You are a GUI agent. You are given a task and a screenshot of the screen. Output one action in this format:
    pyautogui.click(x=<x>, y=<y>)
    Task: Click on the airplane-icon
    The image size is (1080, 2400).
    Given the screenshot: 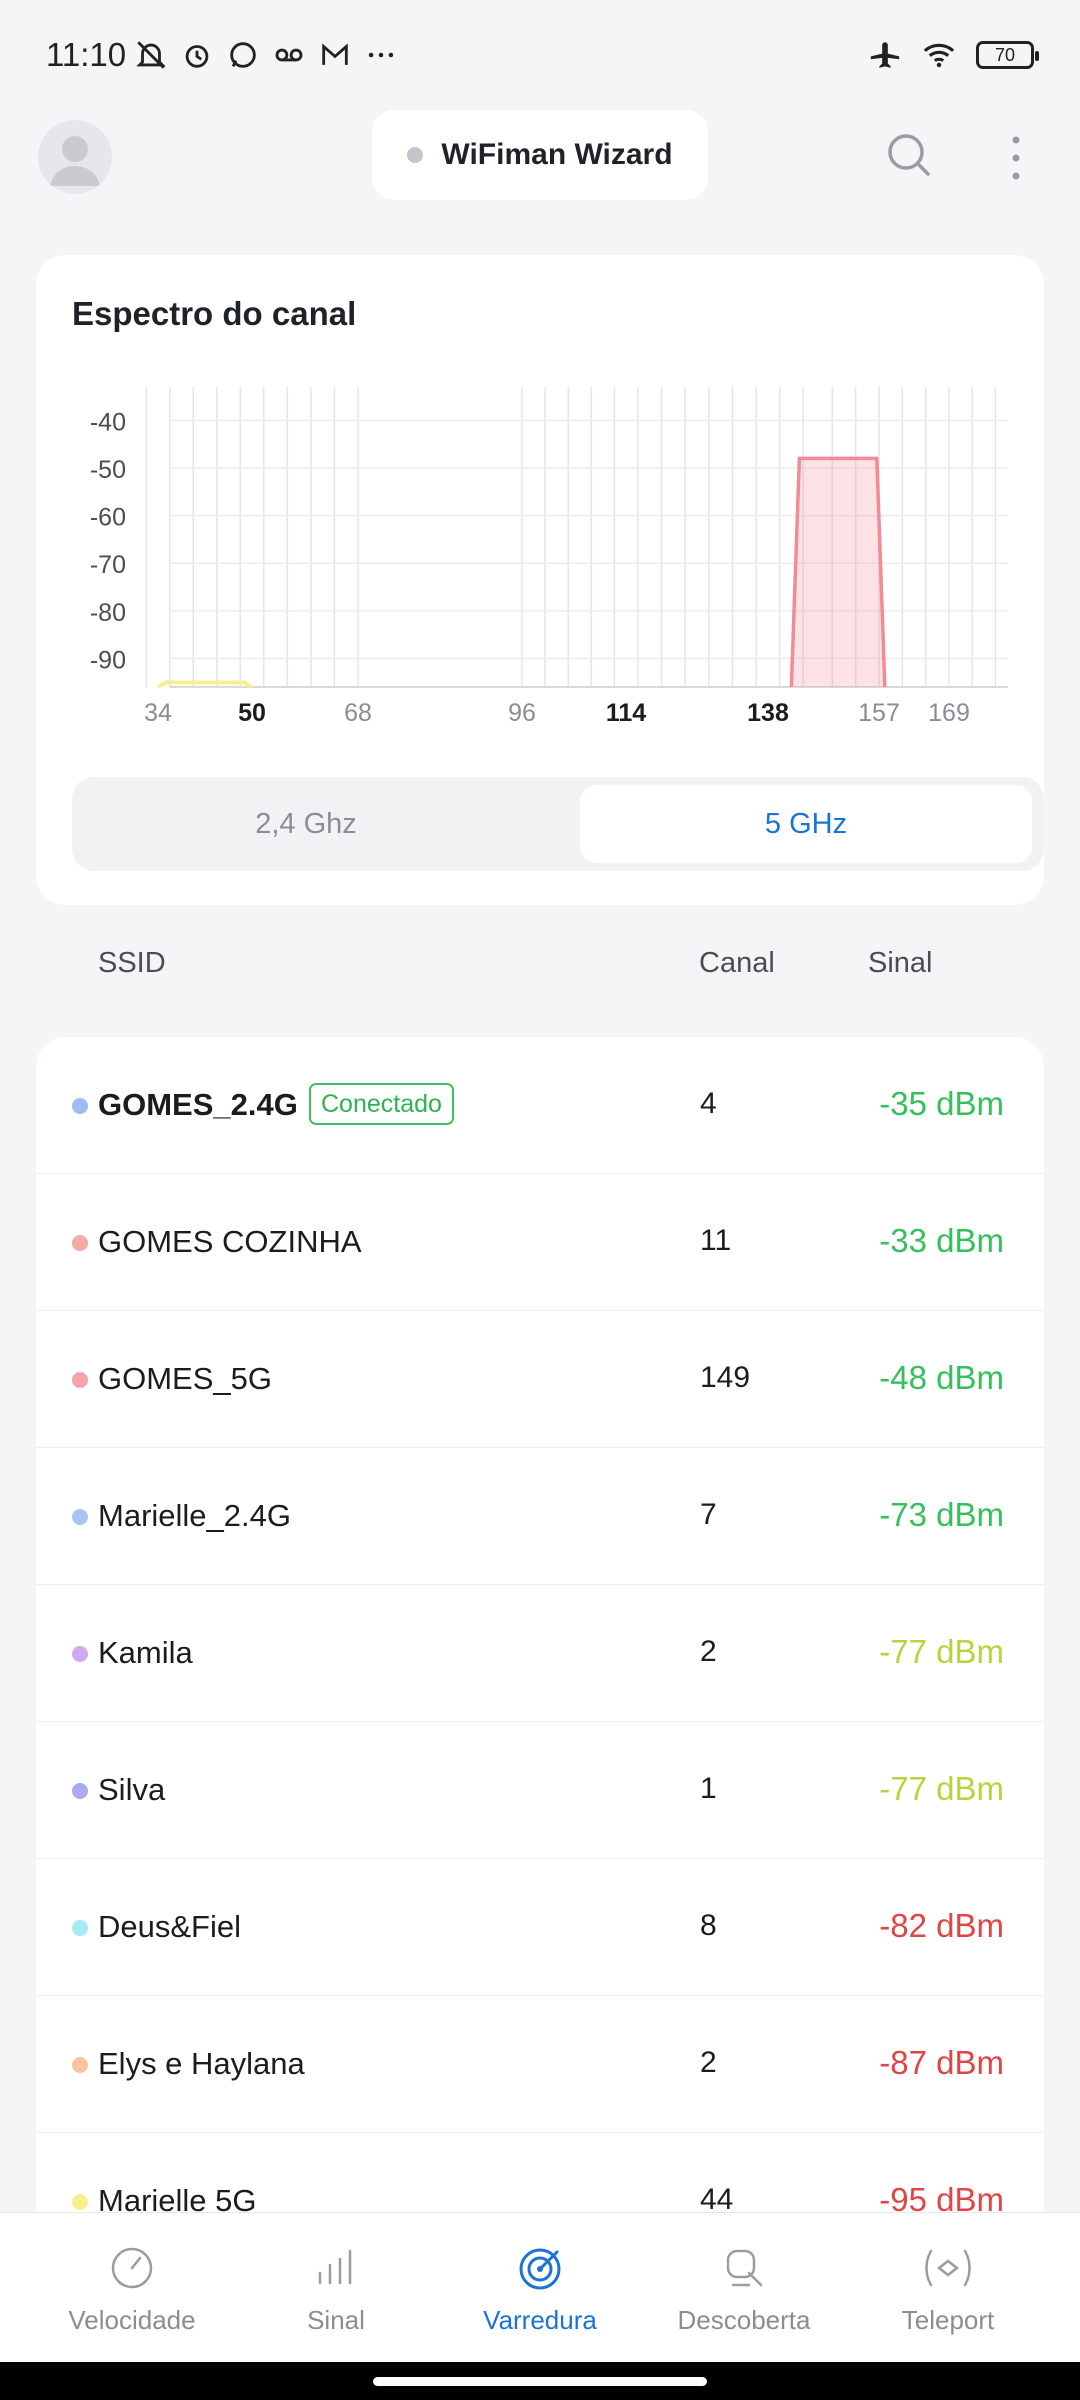 What is the action you would take?
    pyautogui.click(x=885, y=55)
    